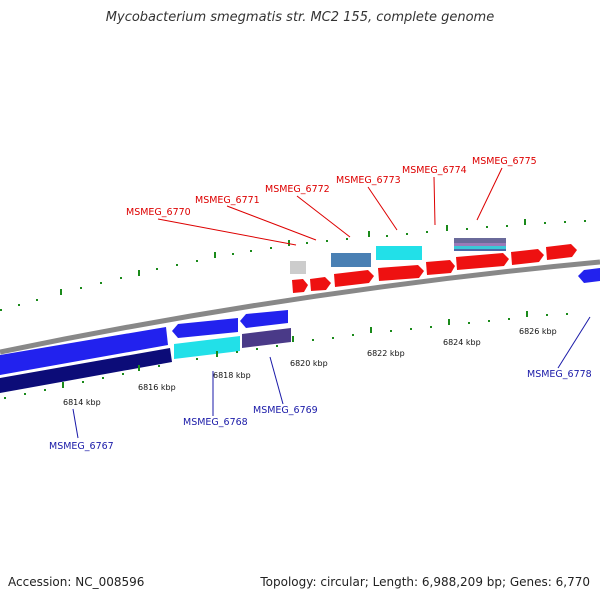 Image resolution: width=600 pixels, height=600 pixels. What do you see at coordinates (434, 170) in the screenshot?
I see `gene-label-msmeg-6774: MSMEG_6774` at bounding box center [434, 170].